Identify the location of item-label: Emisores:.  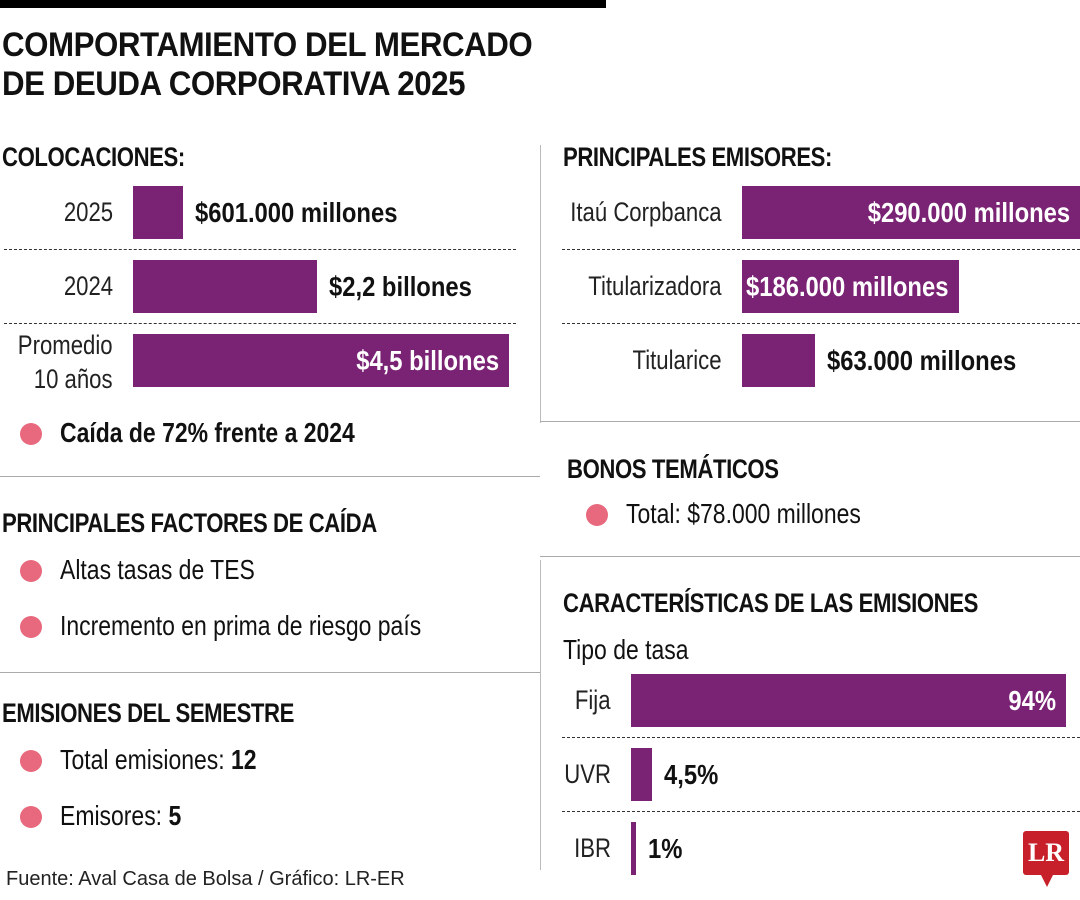
(114, 815).